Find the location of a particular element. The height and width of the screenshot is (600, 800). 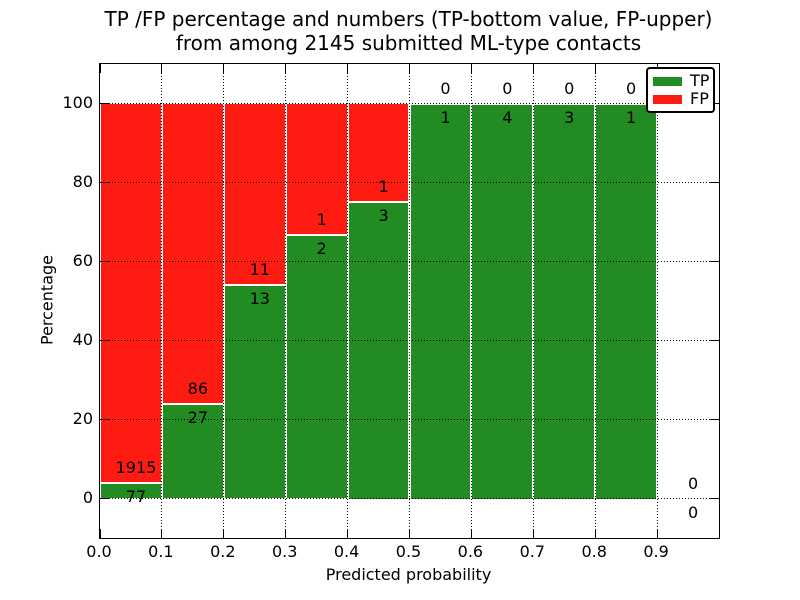

gridline-x-0.4 is located at coordinates (348, 301).